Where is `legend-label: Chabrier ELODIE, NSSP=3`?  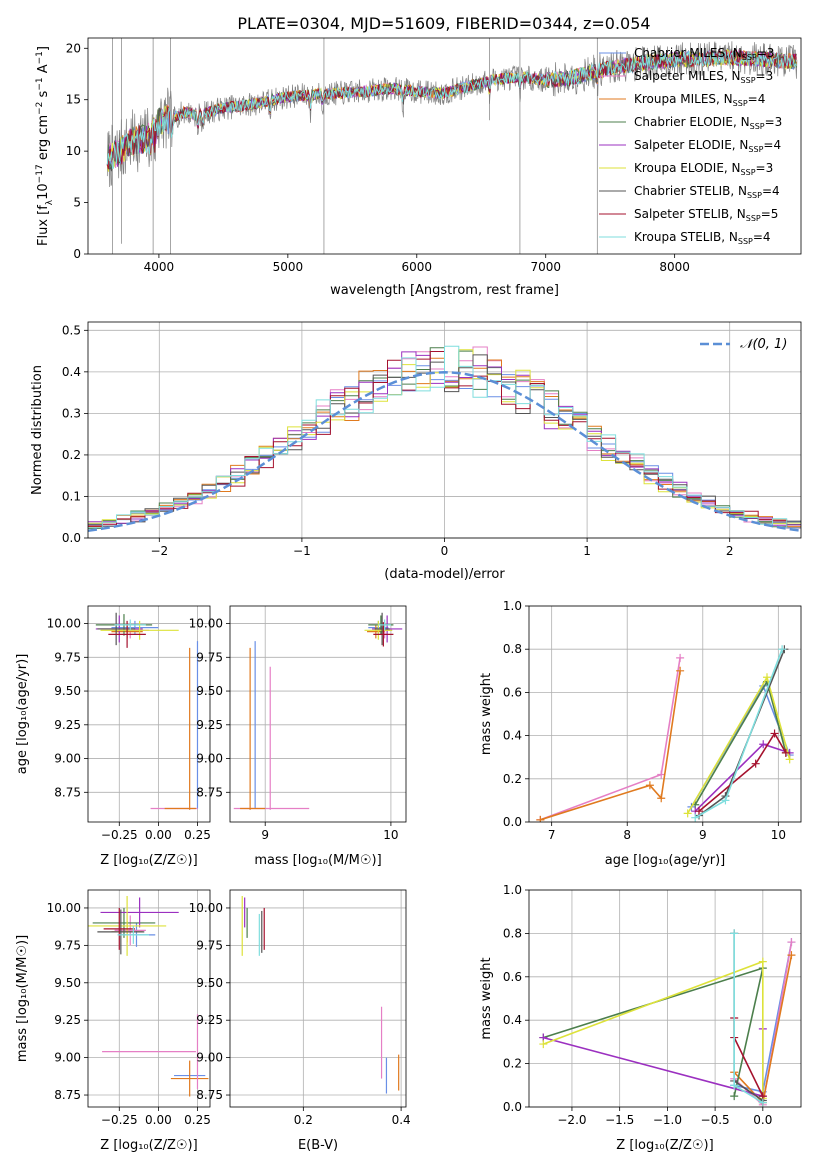
legend-label: Chabrier ELODIE, NSSP=3 is located at coordinates (708, 123).